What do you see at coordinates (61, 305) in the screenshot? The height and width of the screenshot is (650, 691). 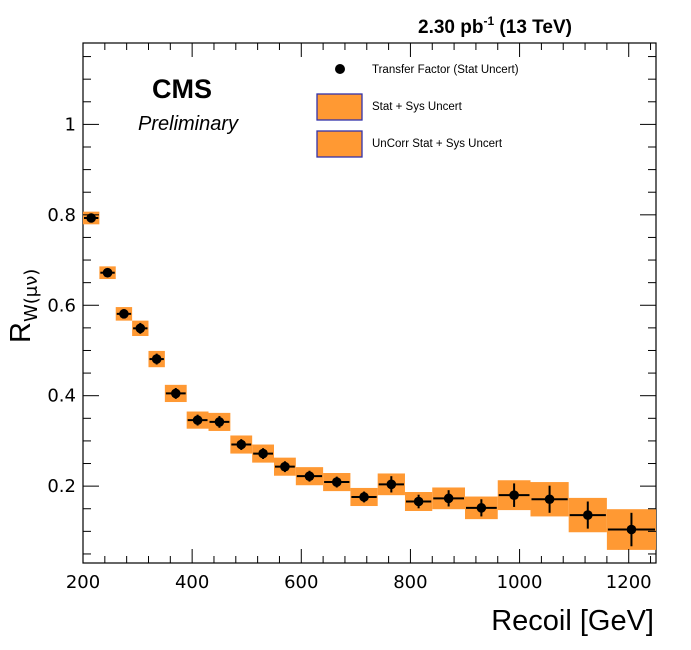 I see `y-tick-label-2: 0.6` at bounding box center [61, 305].